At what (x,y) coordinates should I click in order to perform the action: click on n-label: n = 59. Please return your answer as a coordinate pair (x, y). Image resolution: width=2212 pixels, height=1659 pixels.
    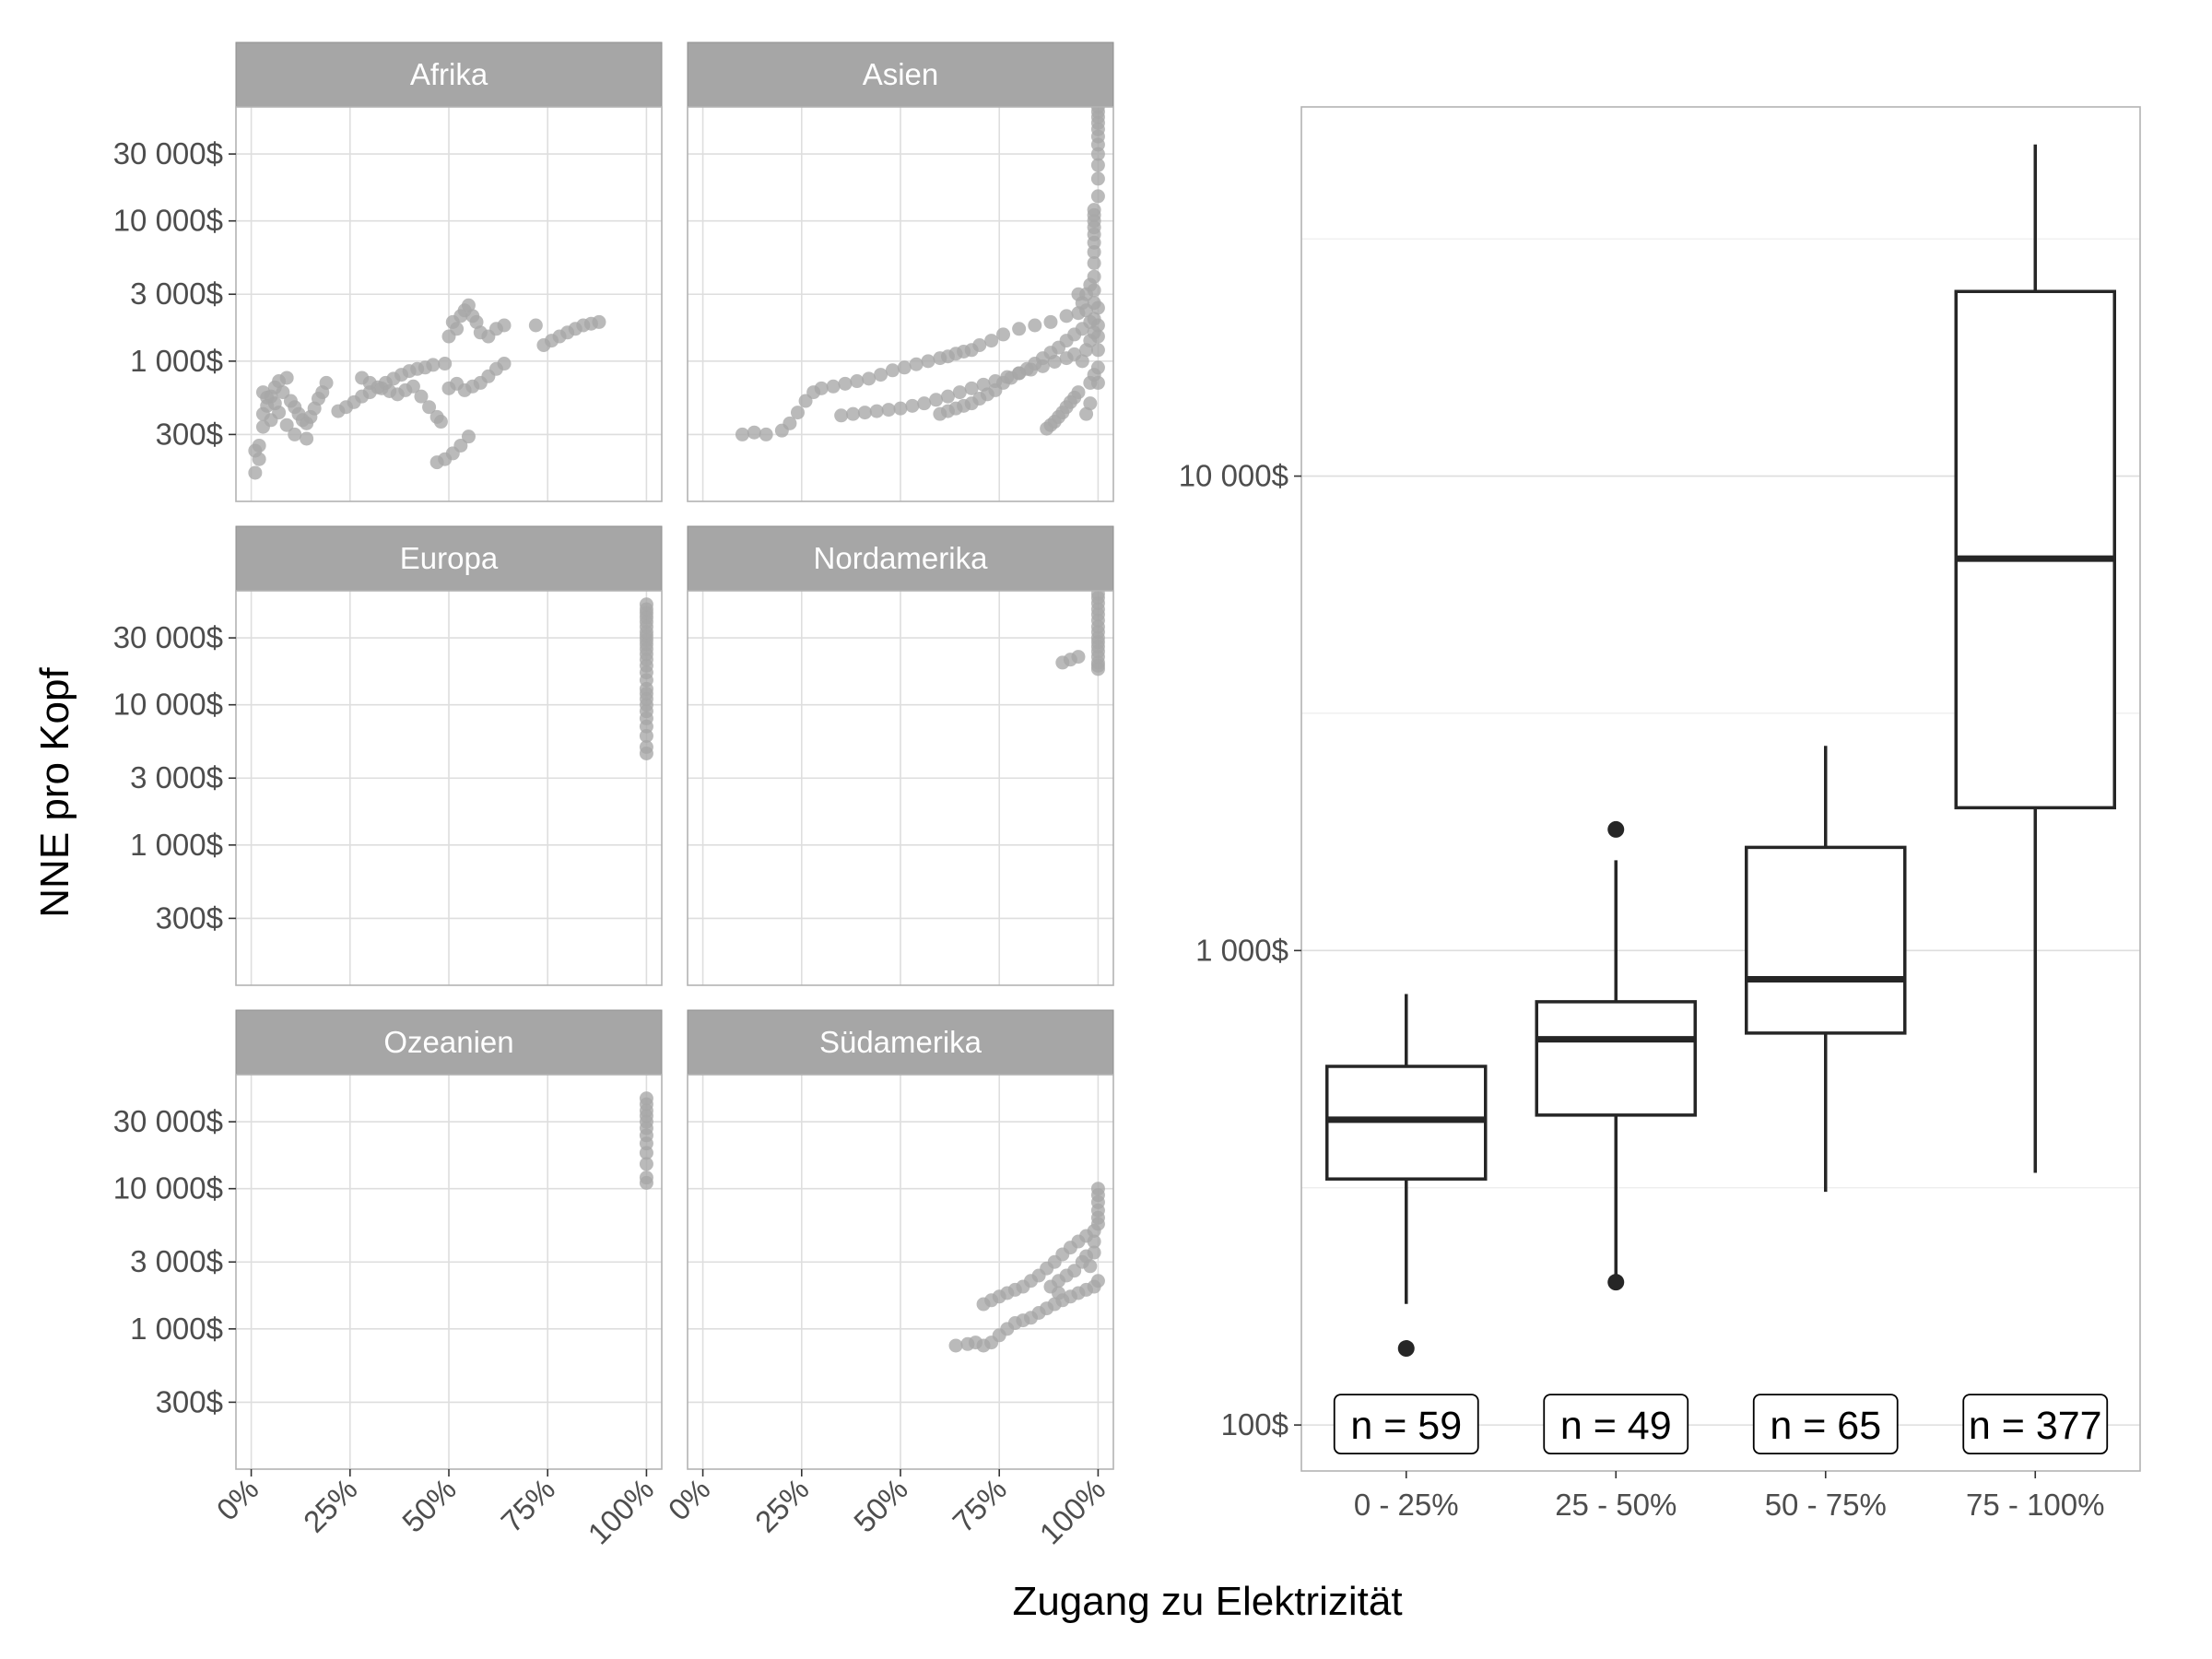
    Looking at the image, I should click on (1406, 1426).